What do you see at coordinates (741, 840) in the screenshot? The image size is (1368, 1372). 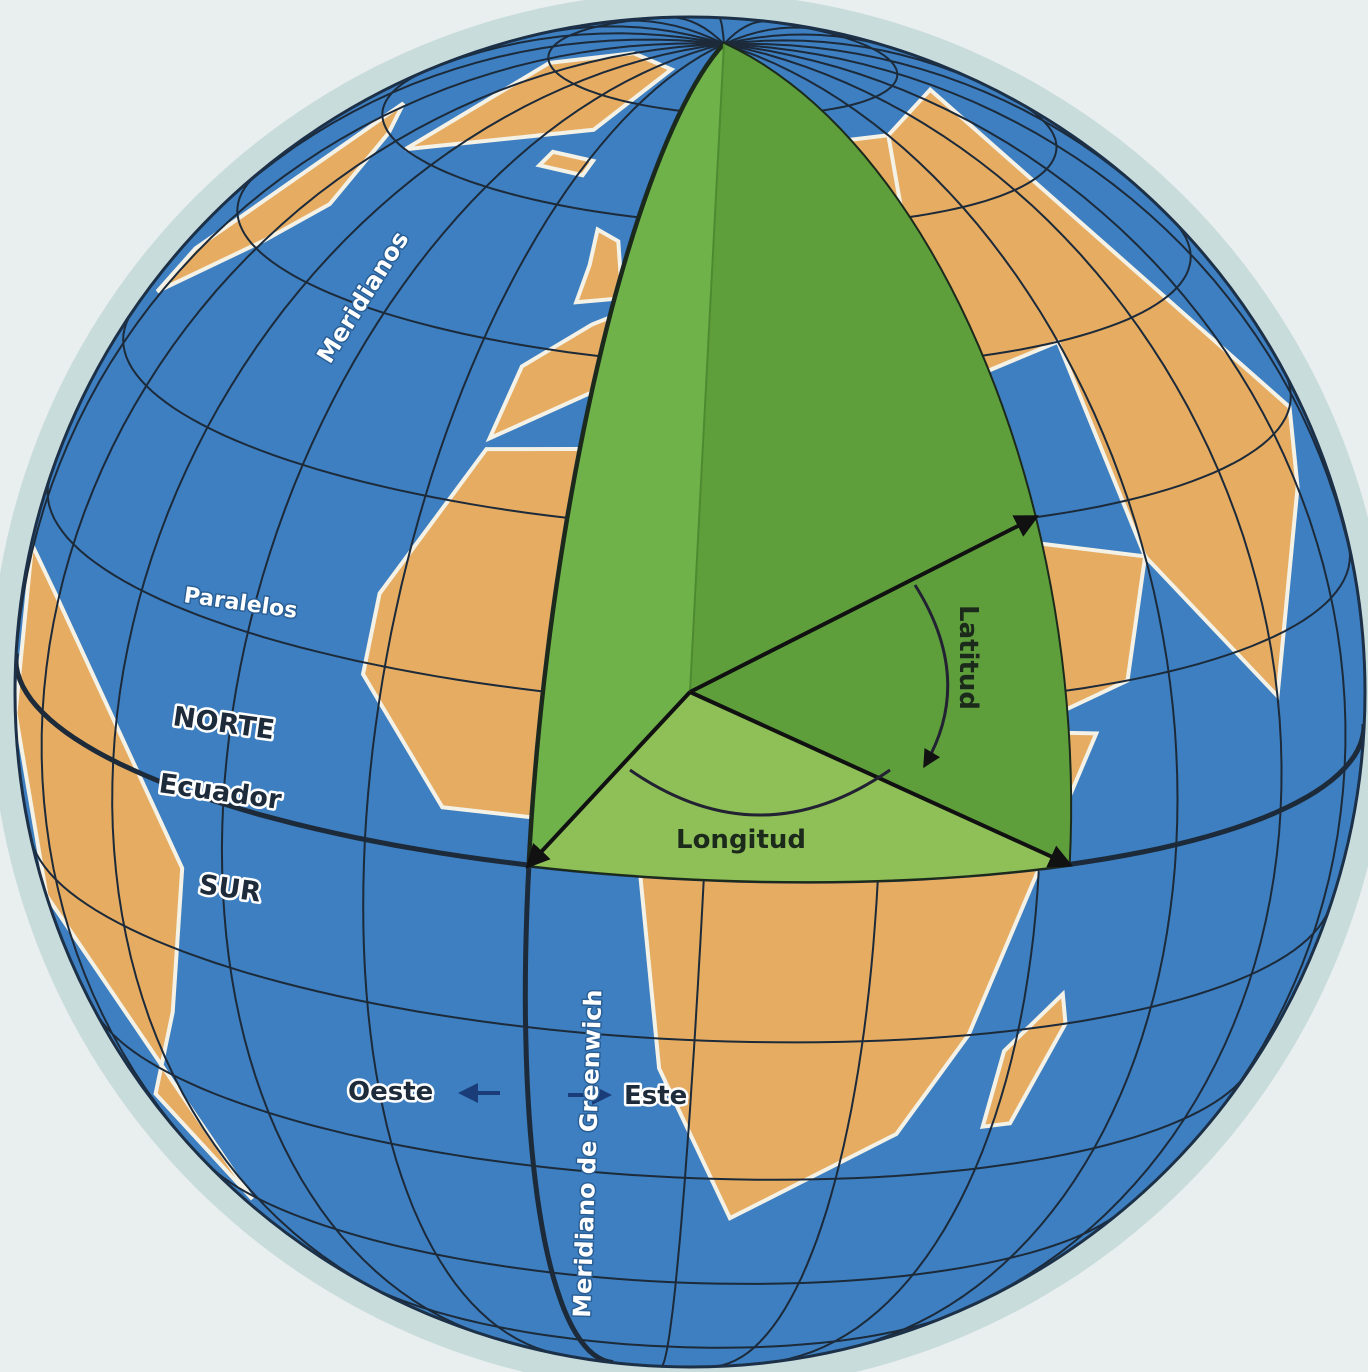 I see `longitud-label: Longitud` at bounding box center [741, 840].